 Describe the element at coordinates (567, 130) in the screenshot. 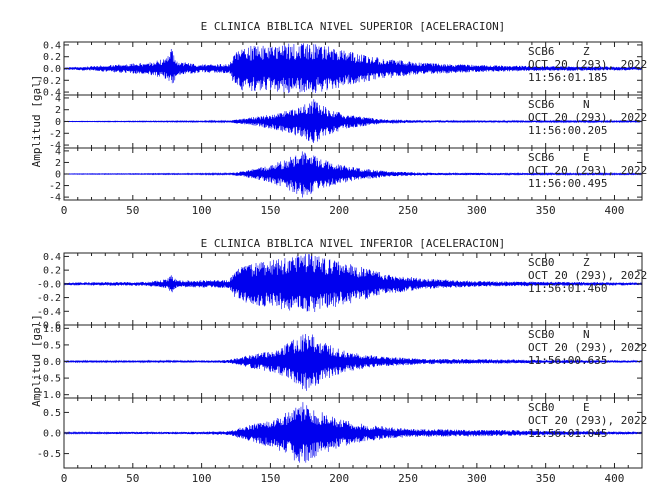

I see `record-time: 11:56:00.205` at that location.